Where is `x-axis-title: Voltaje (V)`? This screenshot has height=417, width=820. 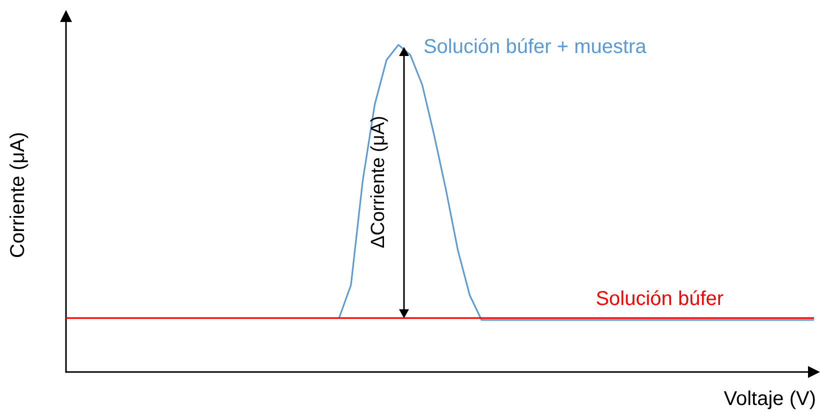 x-axis-title: Voltaje (V) is located at coordinates (770, 399).